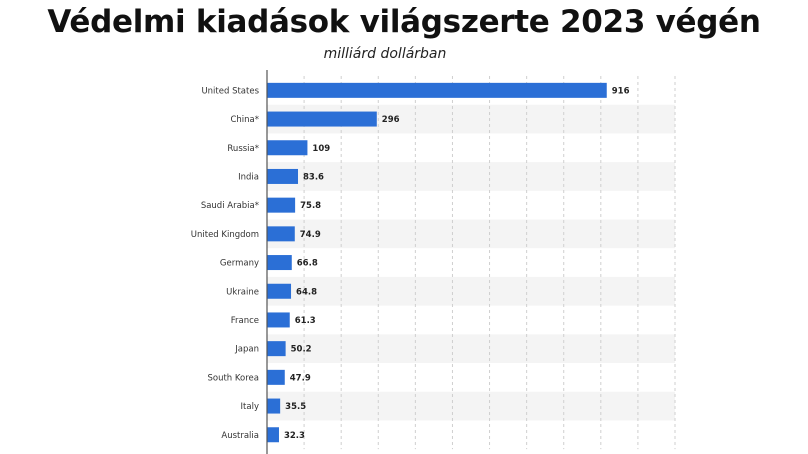 Image resolution: width=808 pixels, height=454 pixels. Describe the element at coordinates (307, 264) in the screenshot. I see `data-label: 66.8` at that location.